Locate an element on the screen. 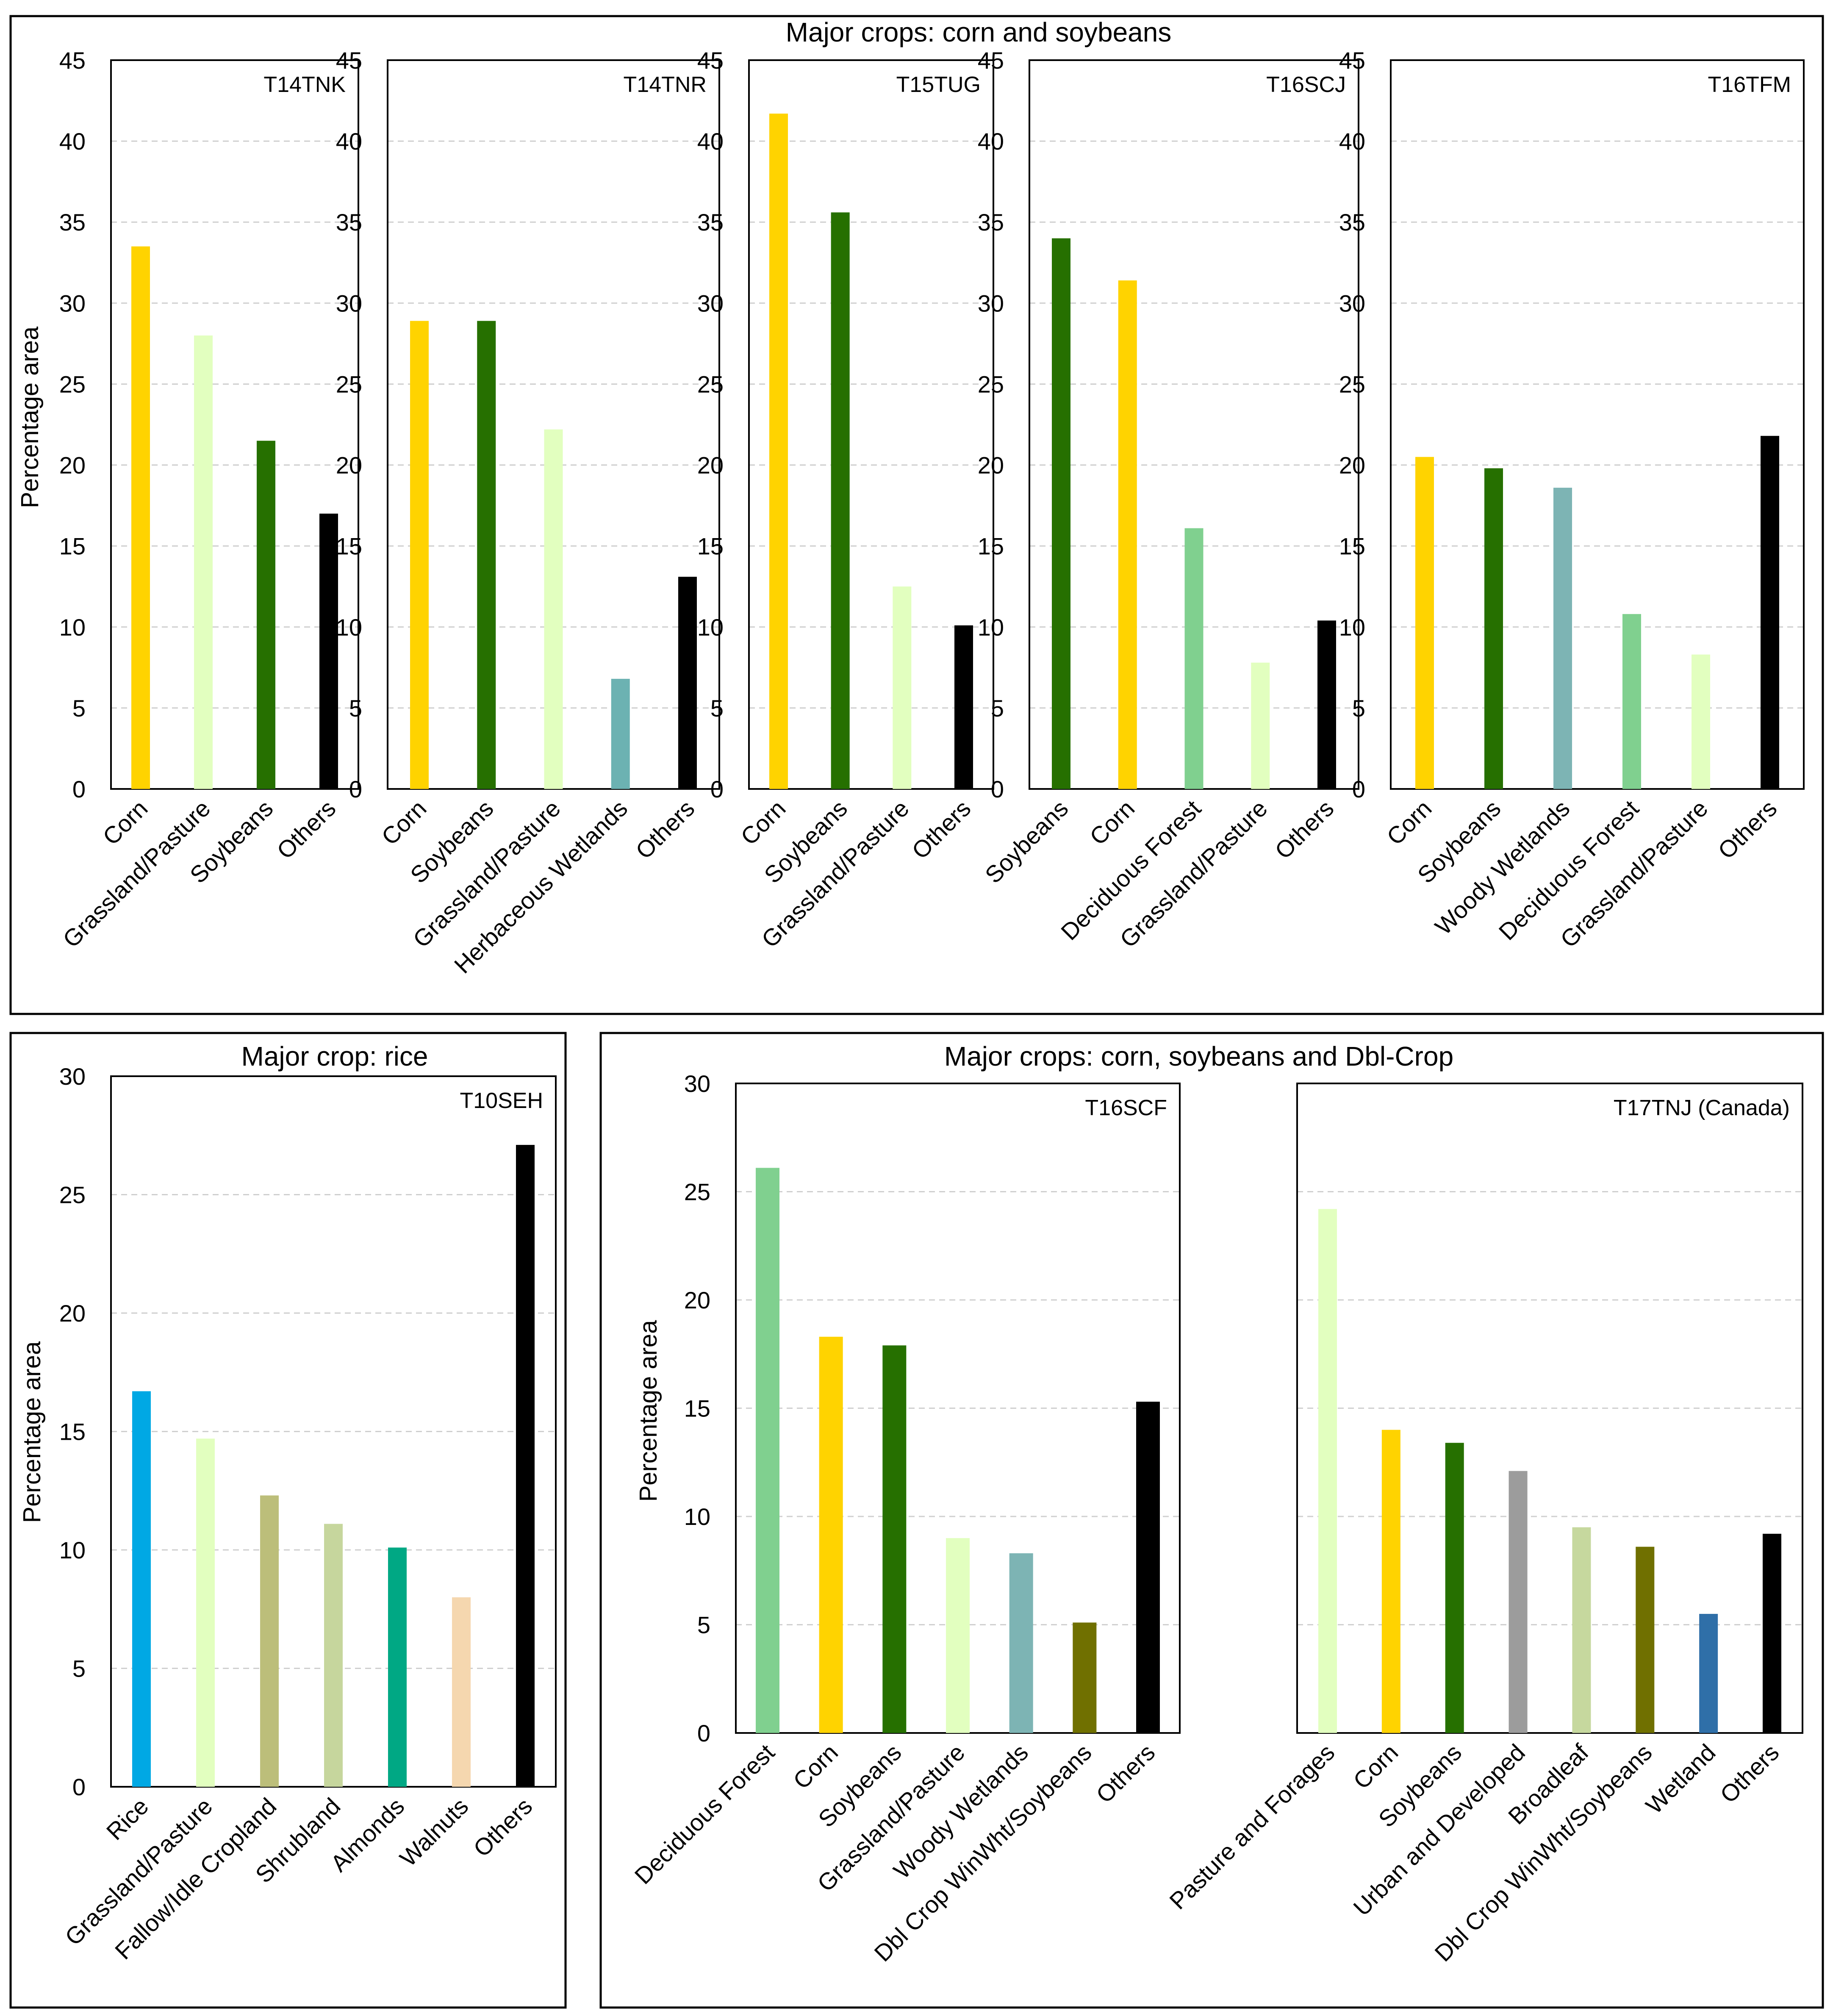  category-label: Wetland is located at coordinates (1681, 1779).